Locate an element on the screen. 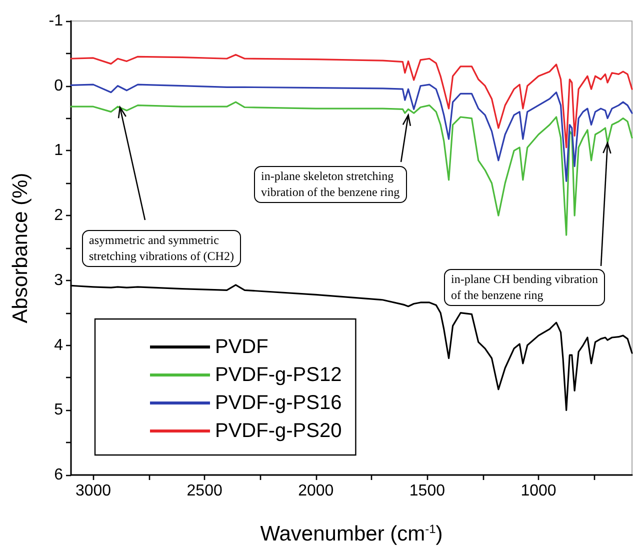 This screenshot has height=552, width=633. legend-label: PVDF-g-PS16 is located at coordinates (278, 403).